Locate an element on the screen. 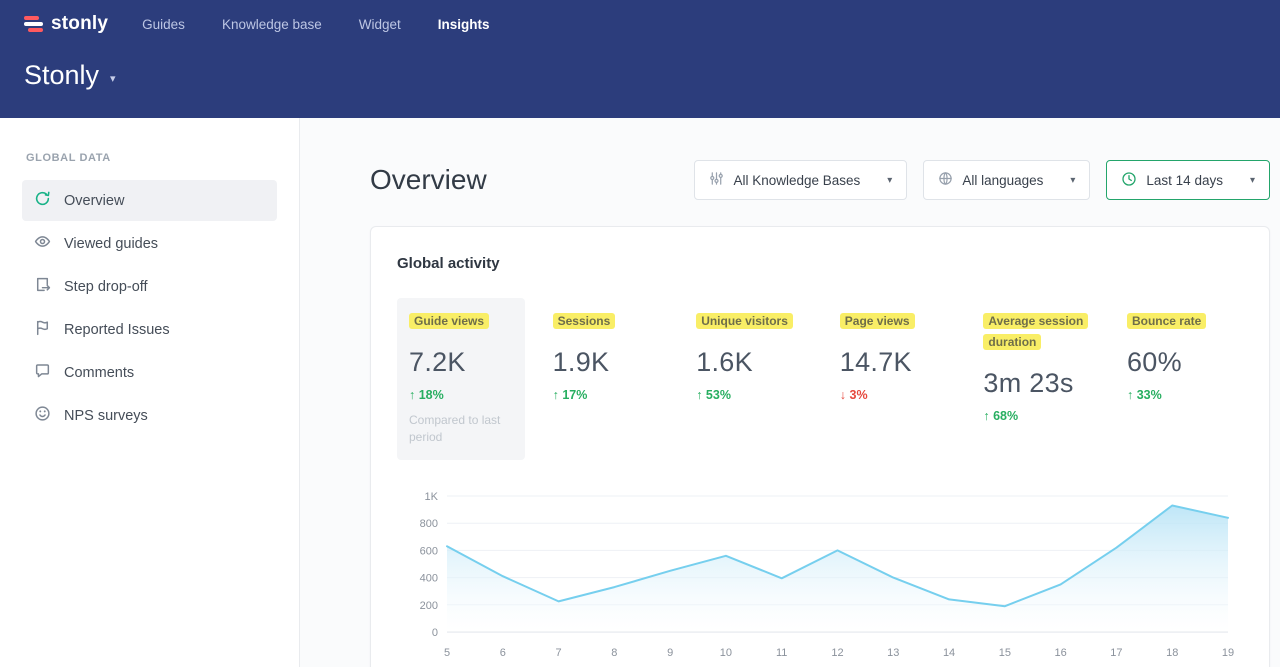  stonly-logo: stonly is located at coordinates (66, 24).